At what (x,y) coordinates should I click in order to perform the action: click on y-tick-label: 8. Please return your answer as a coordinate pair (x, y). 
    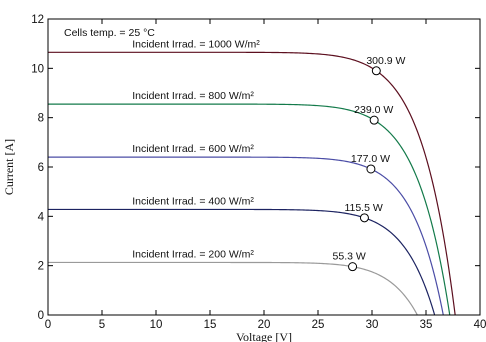
    Looking at the image, I should click on (41, 119).